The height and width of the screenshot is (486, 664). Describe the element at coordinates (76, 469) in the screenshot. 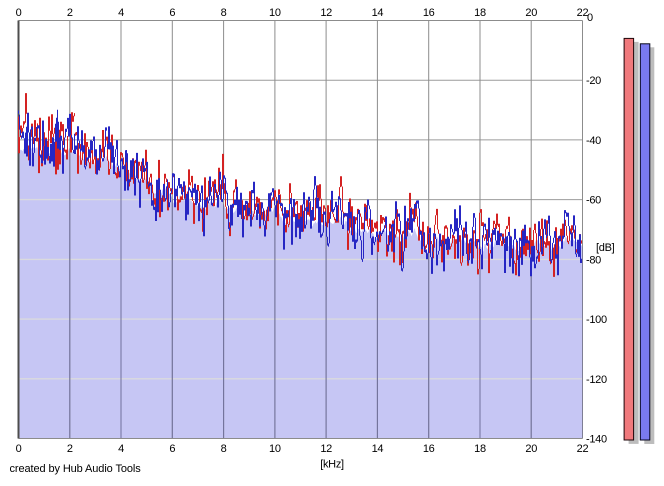

I see `svg-text: created by Hub Audio Tools` at that location.